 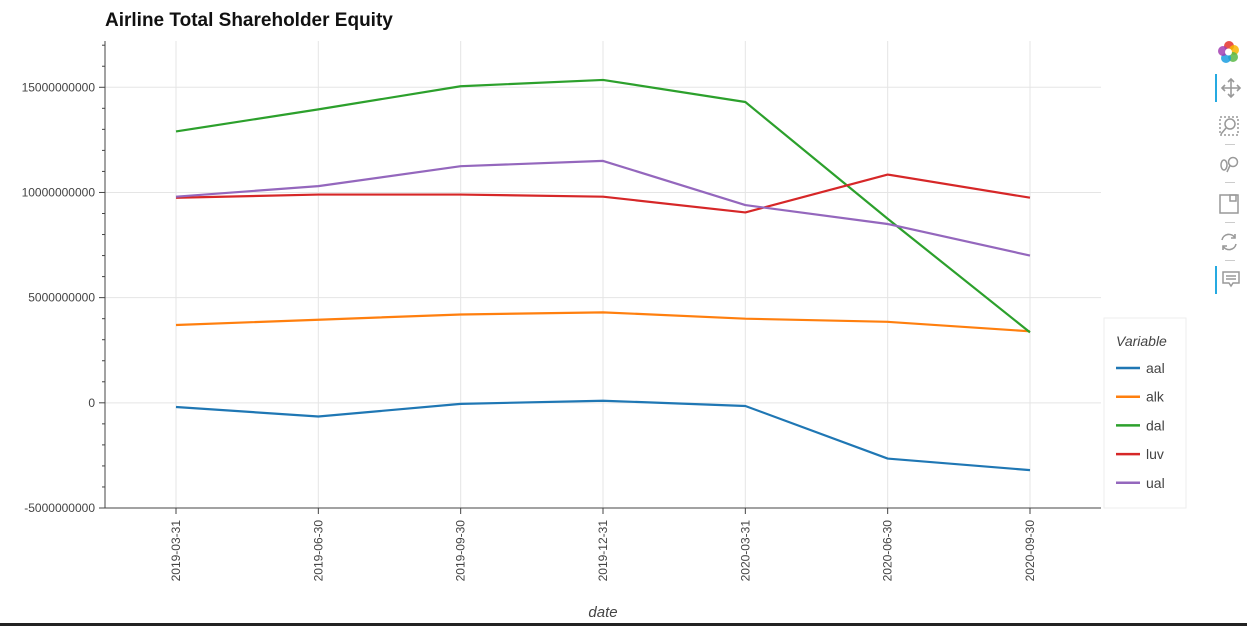 I want to click on series-line-ual, so click(x=603, y=208).